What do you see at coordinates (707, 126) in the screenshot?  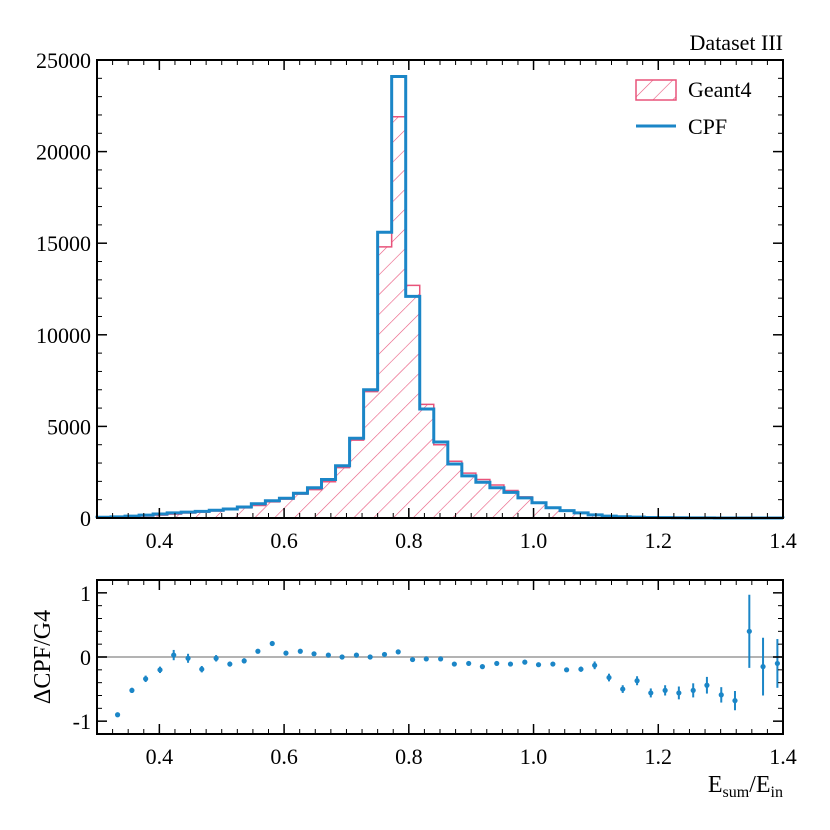 I see `legend-cpf-label: CPF` at bounding box center [707, 126].